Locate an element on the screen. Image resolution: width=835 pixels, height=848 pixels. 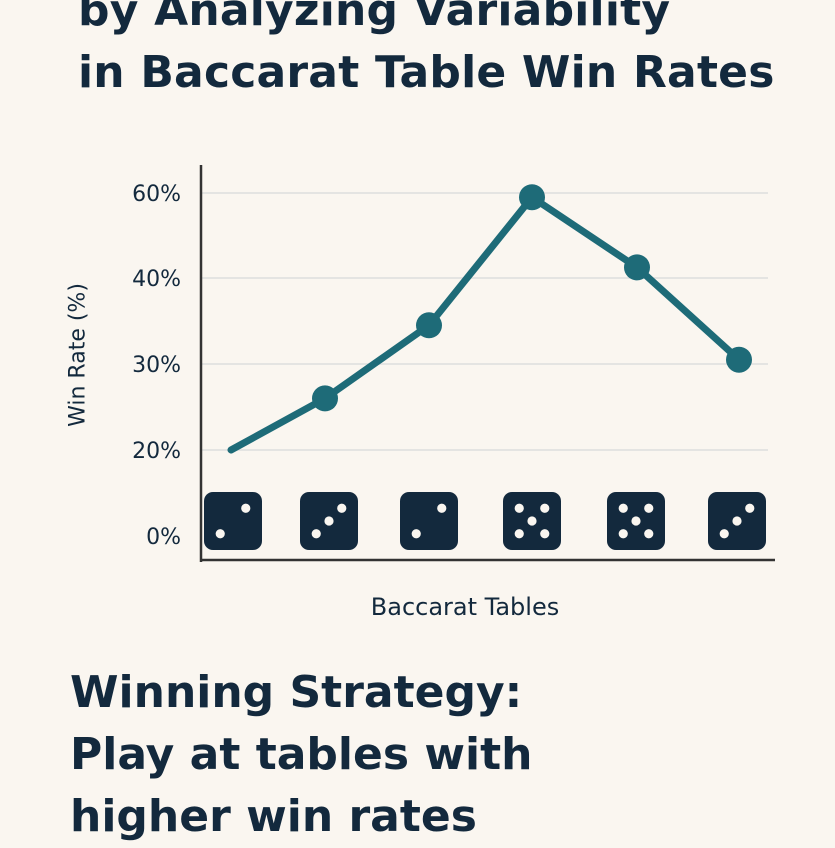
strategy-line-1: Winning Strategy: is located at coordinates (296, 692).